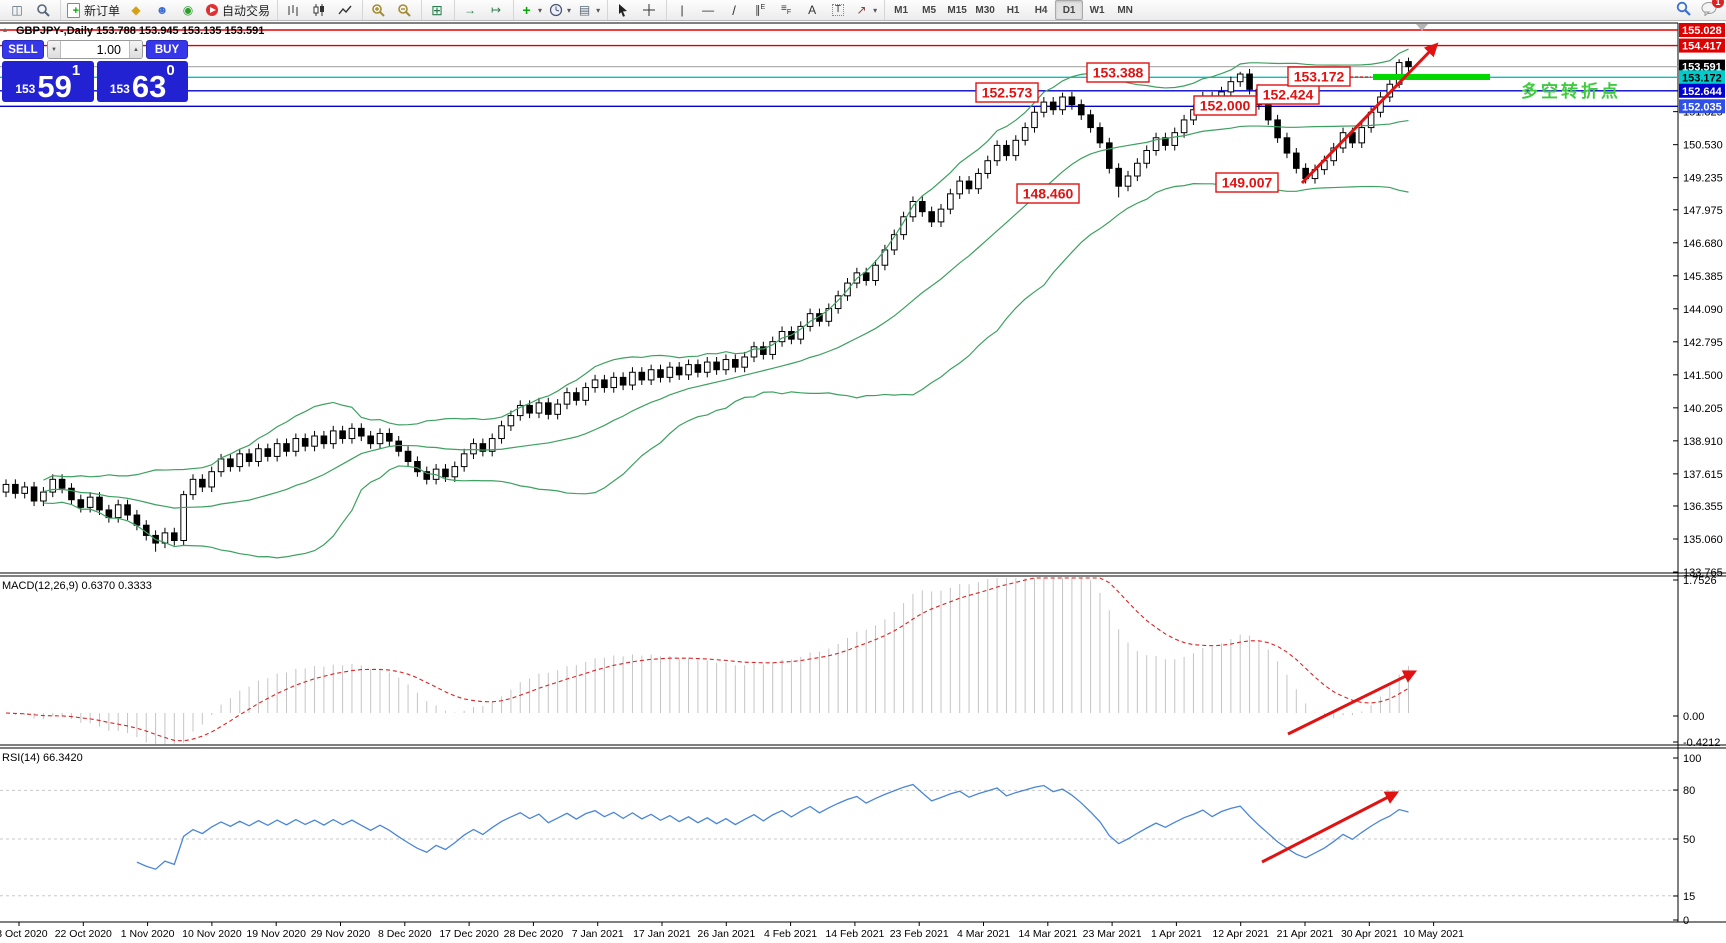  I want to click on tick-chart-icon, so click(43, 10).